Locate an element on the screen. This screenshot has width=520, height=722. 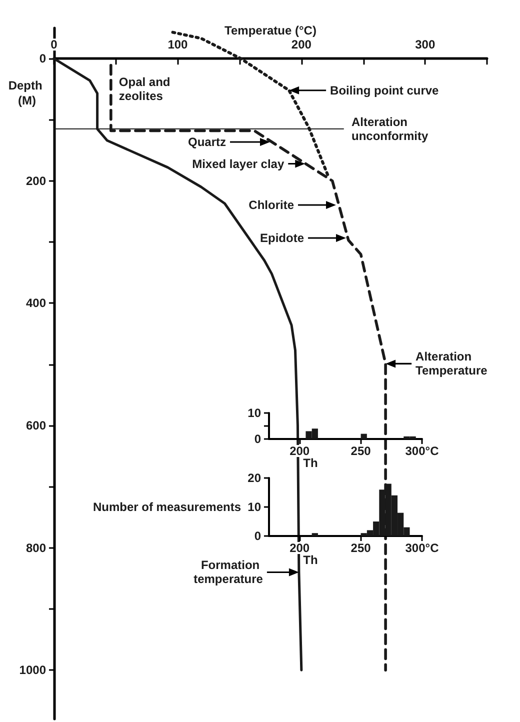
y-tick-label: 200 is located at coordinates (36, 181).